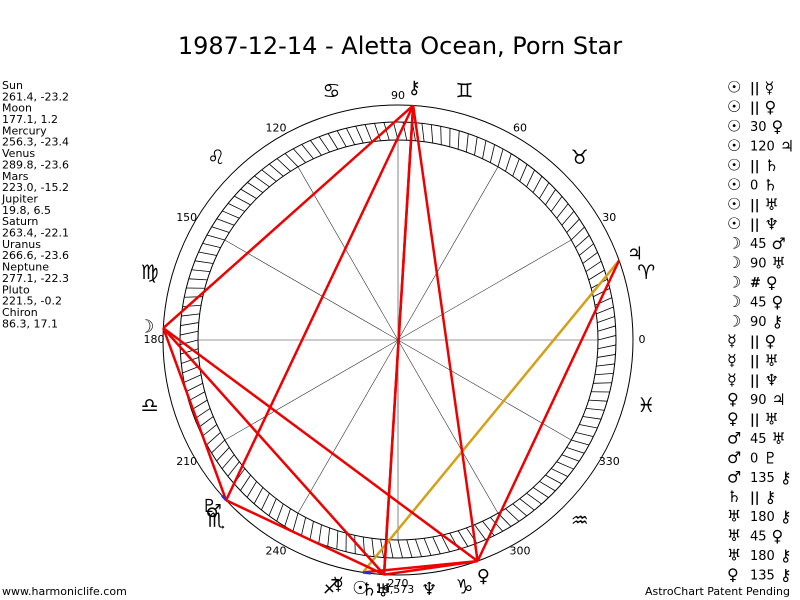 The width and height of the screenshot is (800, 600). Describe the element at coordinates (520, 550) in the screenshot. I see `degree-label: 300` at that location.